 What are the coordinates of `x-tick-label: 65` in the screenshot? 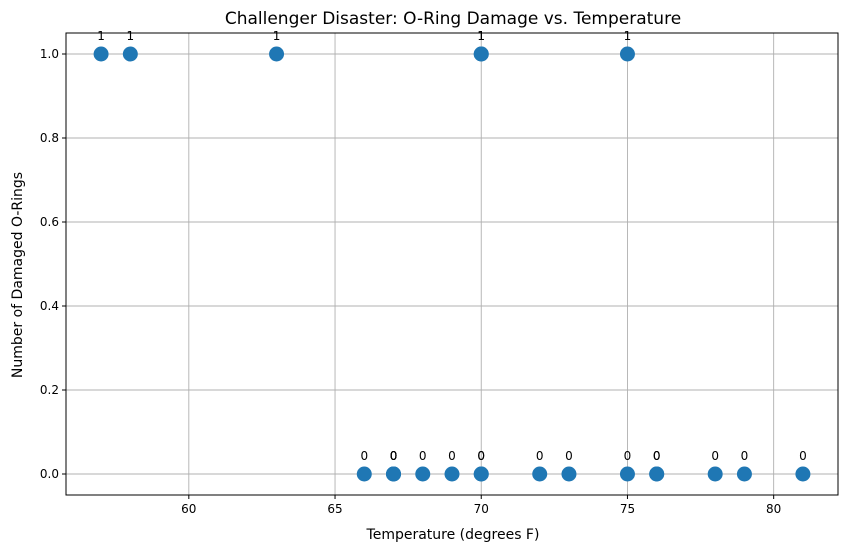 It's located at (334, 509).